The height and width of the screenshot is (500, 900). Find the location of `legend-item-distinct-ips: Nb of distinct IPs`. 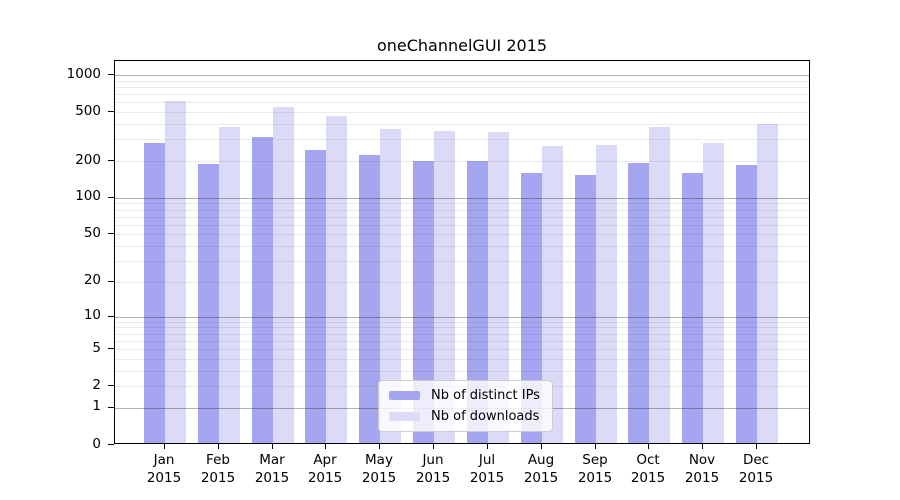

legend-item-distinct-ips: Nb of distinct IPs is located at coordinates (464, 395).